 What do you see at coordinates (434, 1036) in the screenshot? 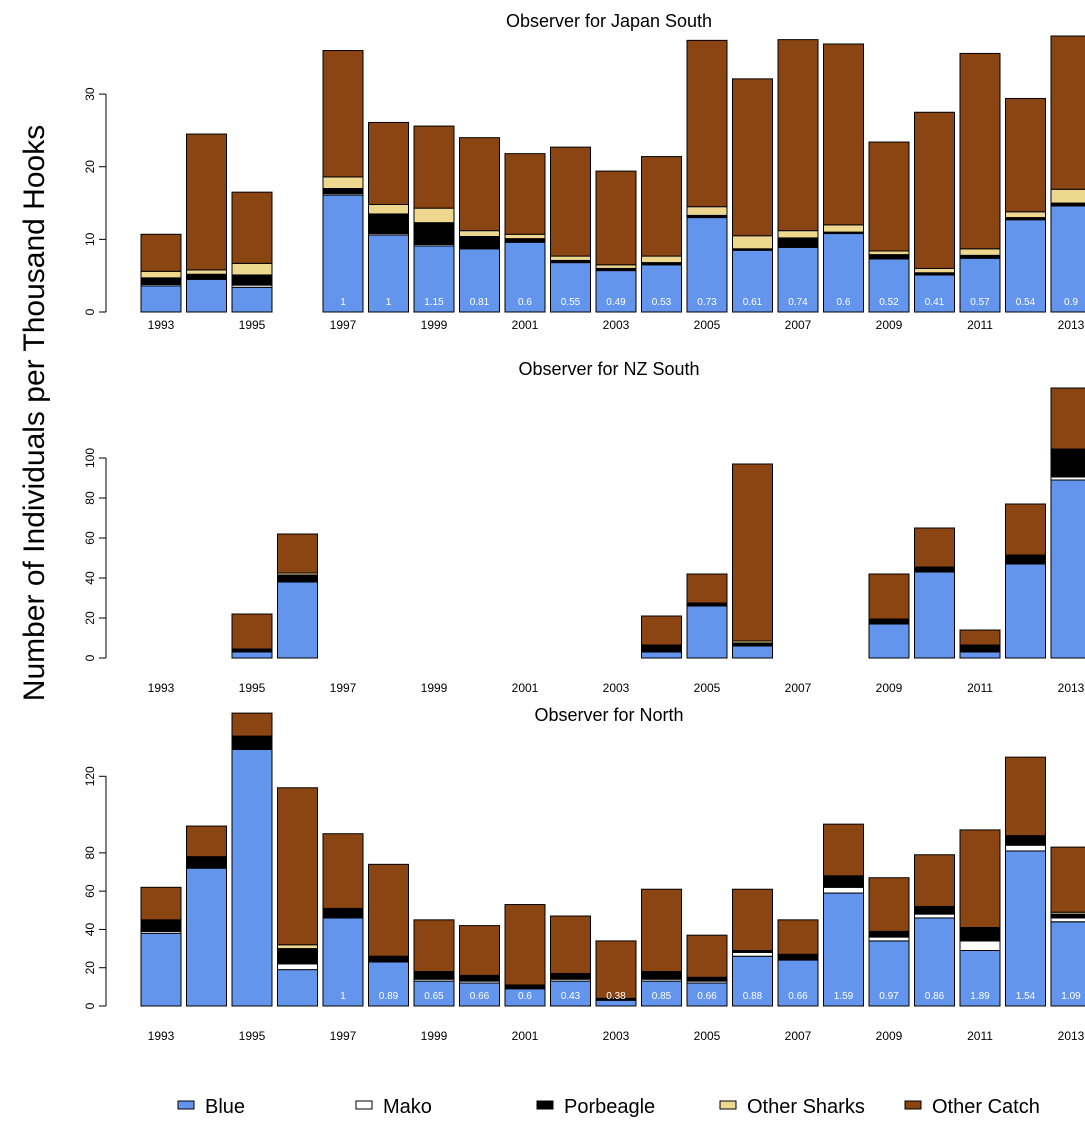
I see `x-tick-label: 1999` at bounding box center [434, 1036].